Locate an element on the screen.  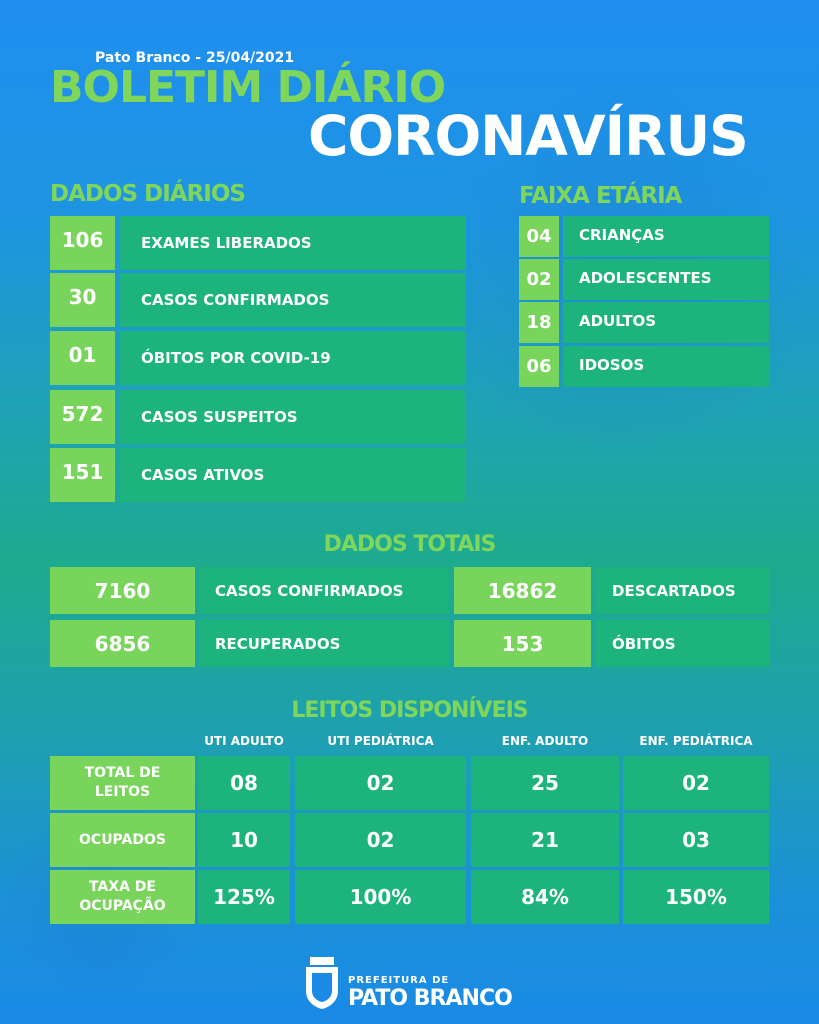
beds-cell: 100% is located at coordinates (380, 897).